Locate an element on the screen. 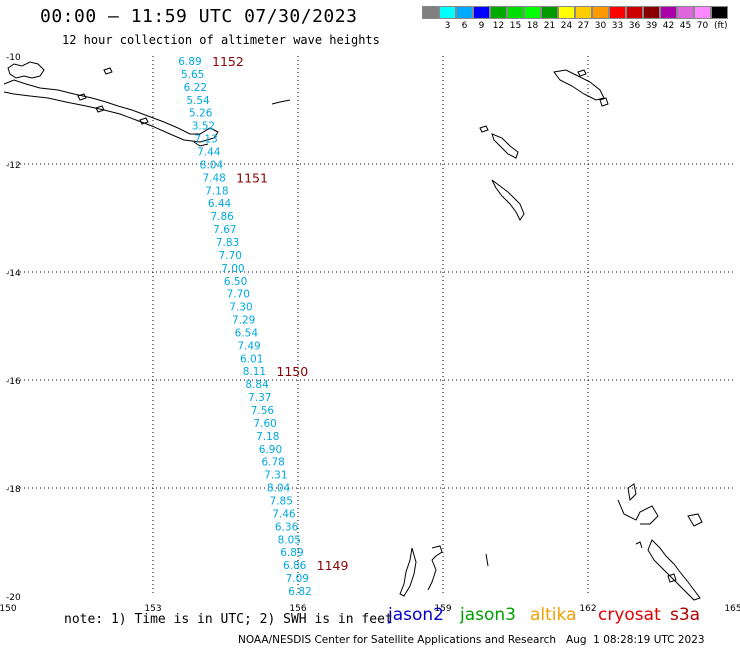  satellite-altika: altika is located at coordinates (553, 615).